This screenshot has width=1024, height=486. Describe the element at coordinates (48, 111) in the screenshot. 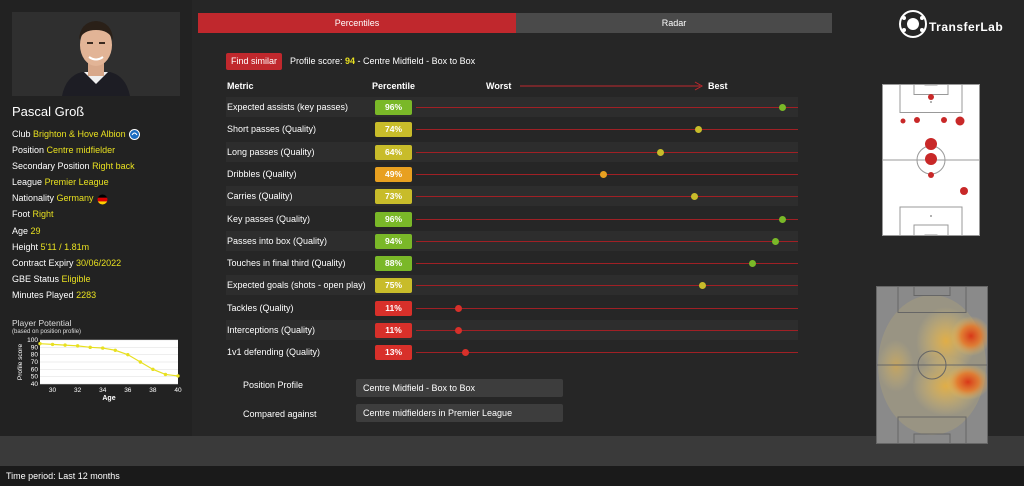

I see `player-name: Pascal Groß` at that location.